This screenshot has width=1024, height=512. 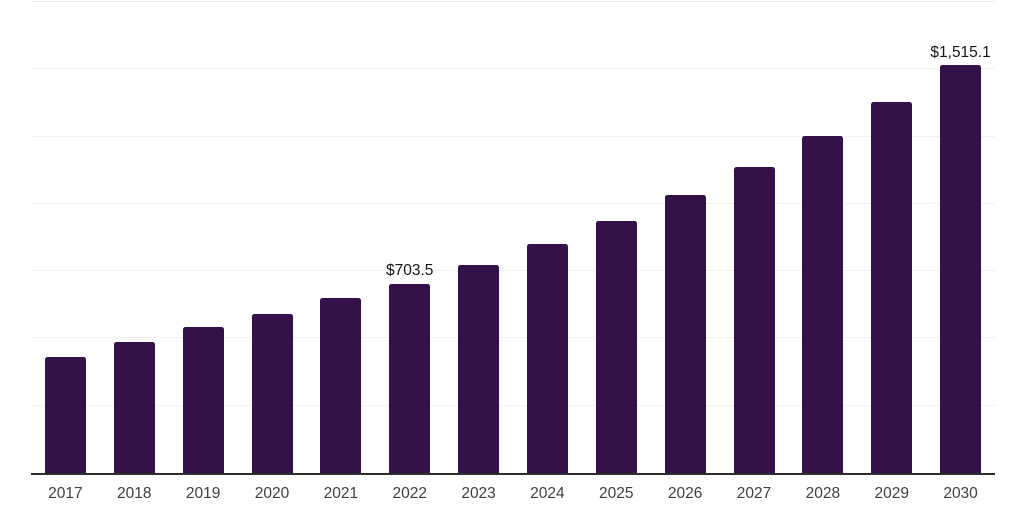 I want to click on x-tick-2028: 2028, so click(x=823, y=493).